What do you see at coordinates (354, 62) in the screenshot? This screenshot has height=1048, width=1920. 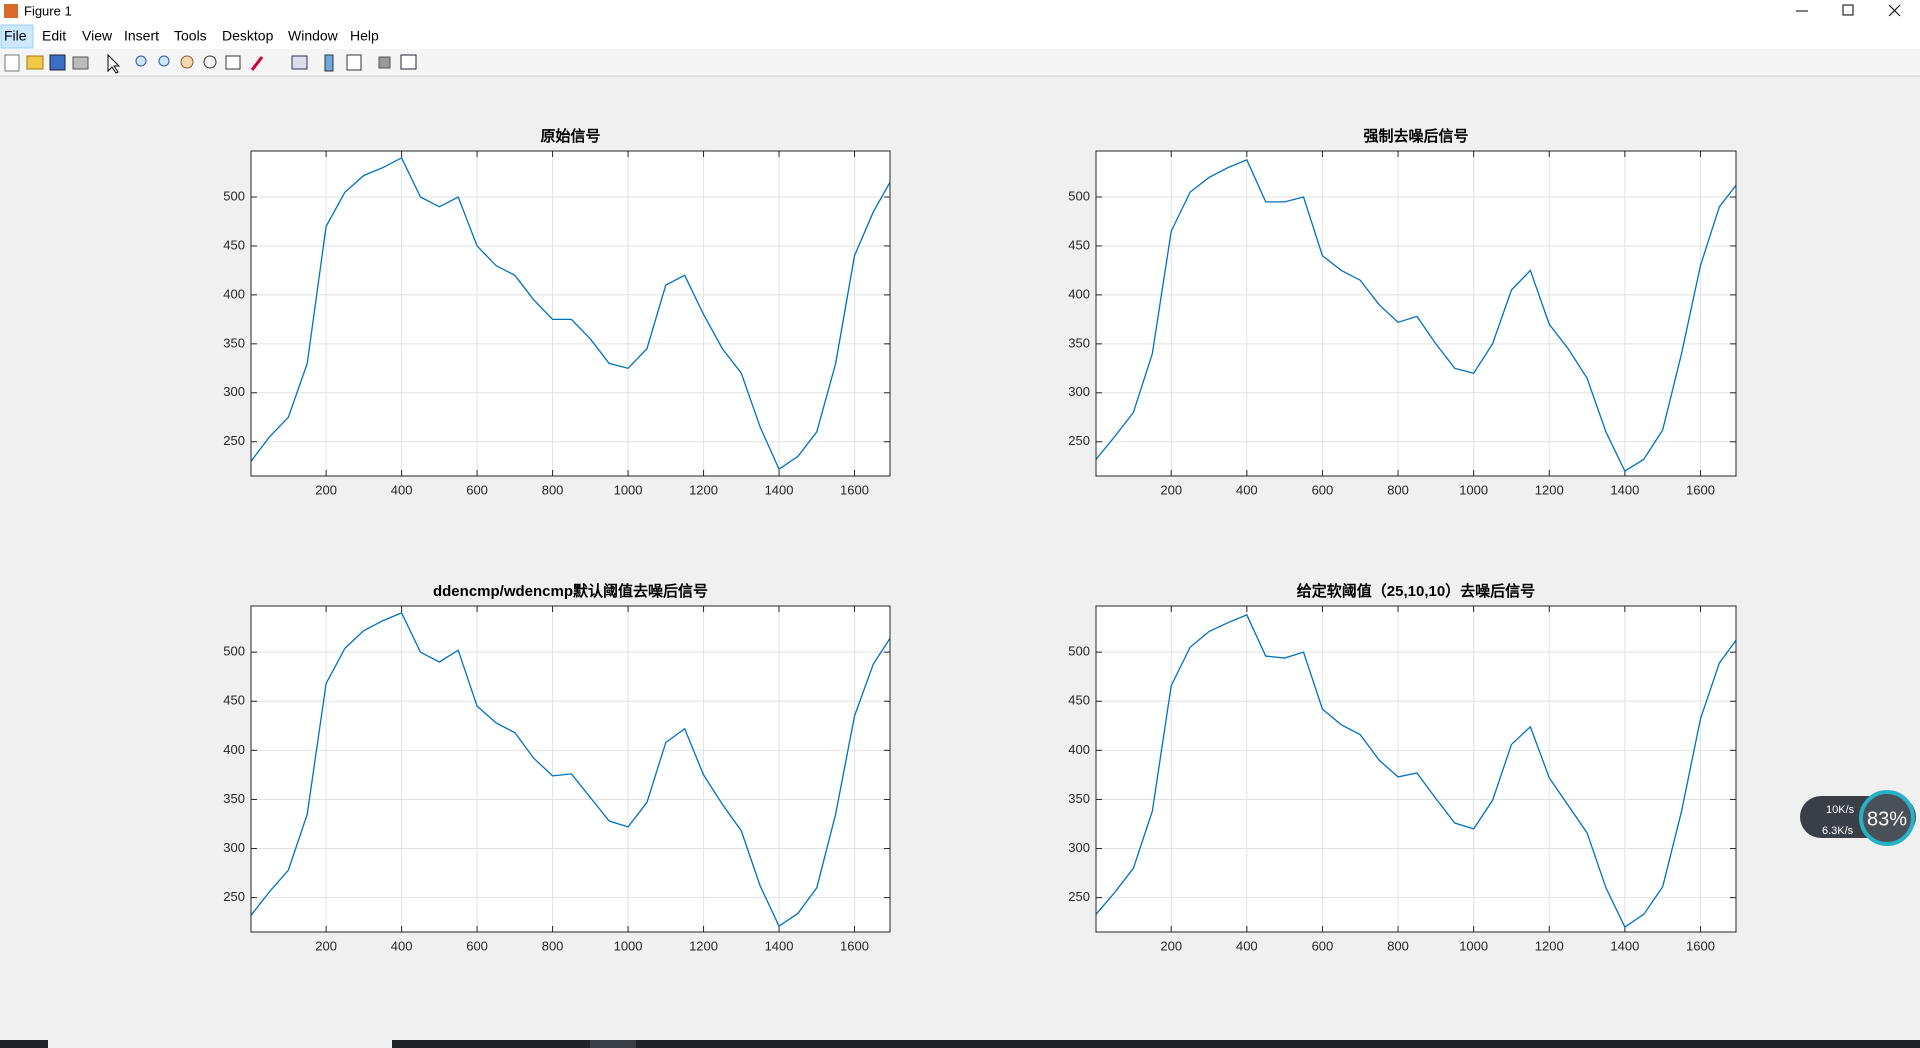 I see `legend-icon` at bounding box center [354, 62].